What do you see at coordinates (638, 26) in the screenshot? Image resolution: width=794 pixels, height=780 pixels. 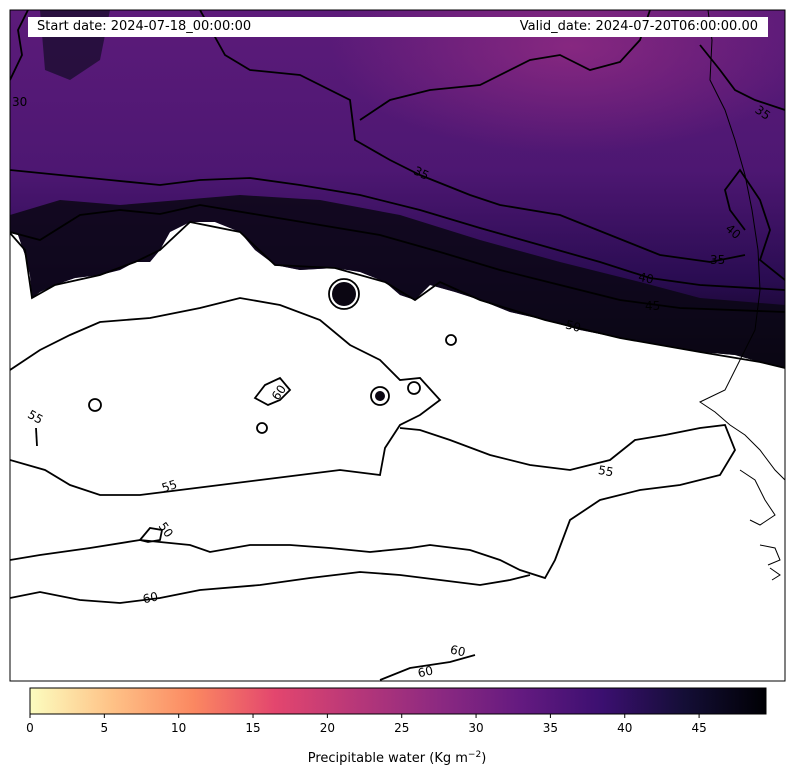 I see `valid-date-label: Valid_date: 2024-07-20T06:00:00.00` at bounding box center [638, 26].